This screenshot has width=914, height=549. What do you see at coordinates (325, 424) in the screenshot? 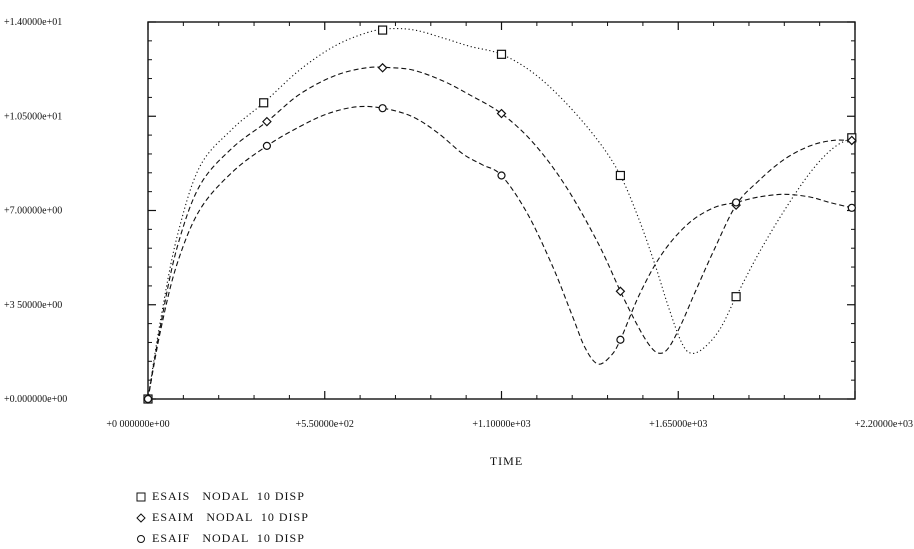
I see `x-tick-label: +5.50000e+02` at bounding box center [325, 424].